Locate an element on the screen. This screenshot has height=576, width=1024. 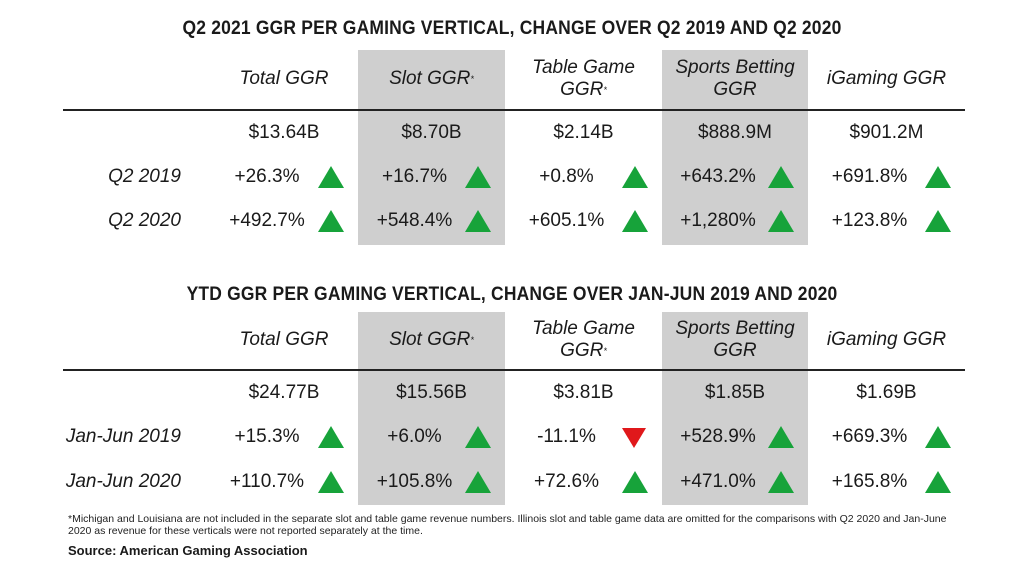
change-value: +643.2% is located at coordinates (718, 176).